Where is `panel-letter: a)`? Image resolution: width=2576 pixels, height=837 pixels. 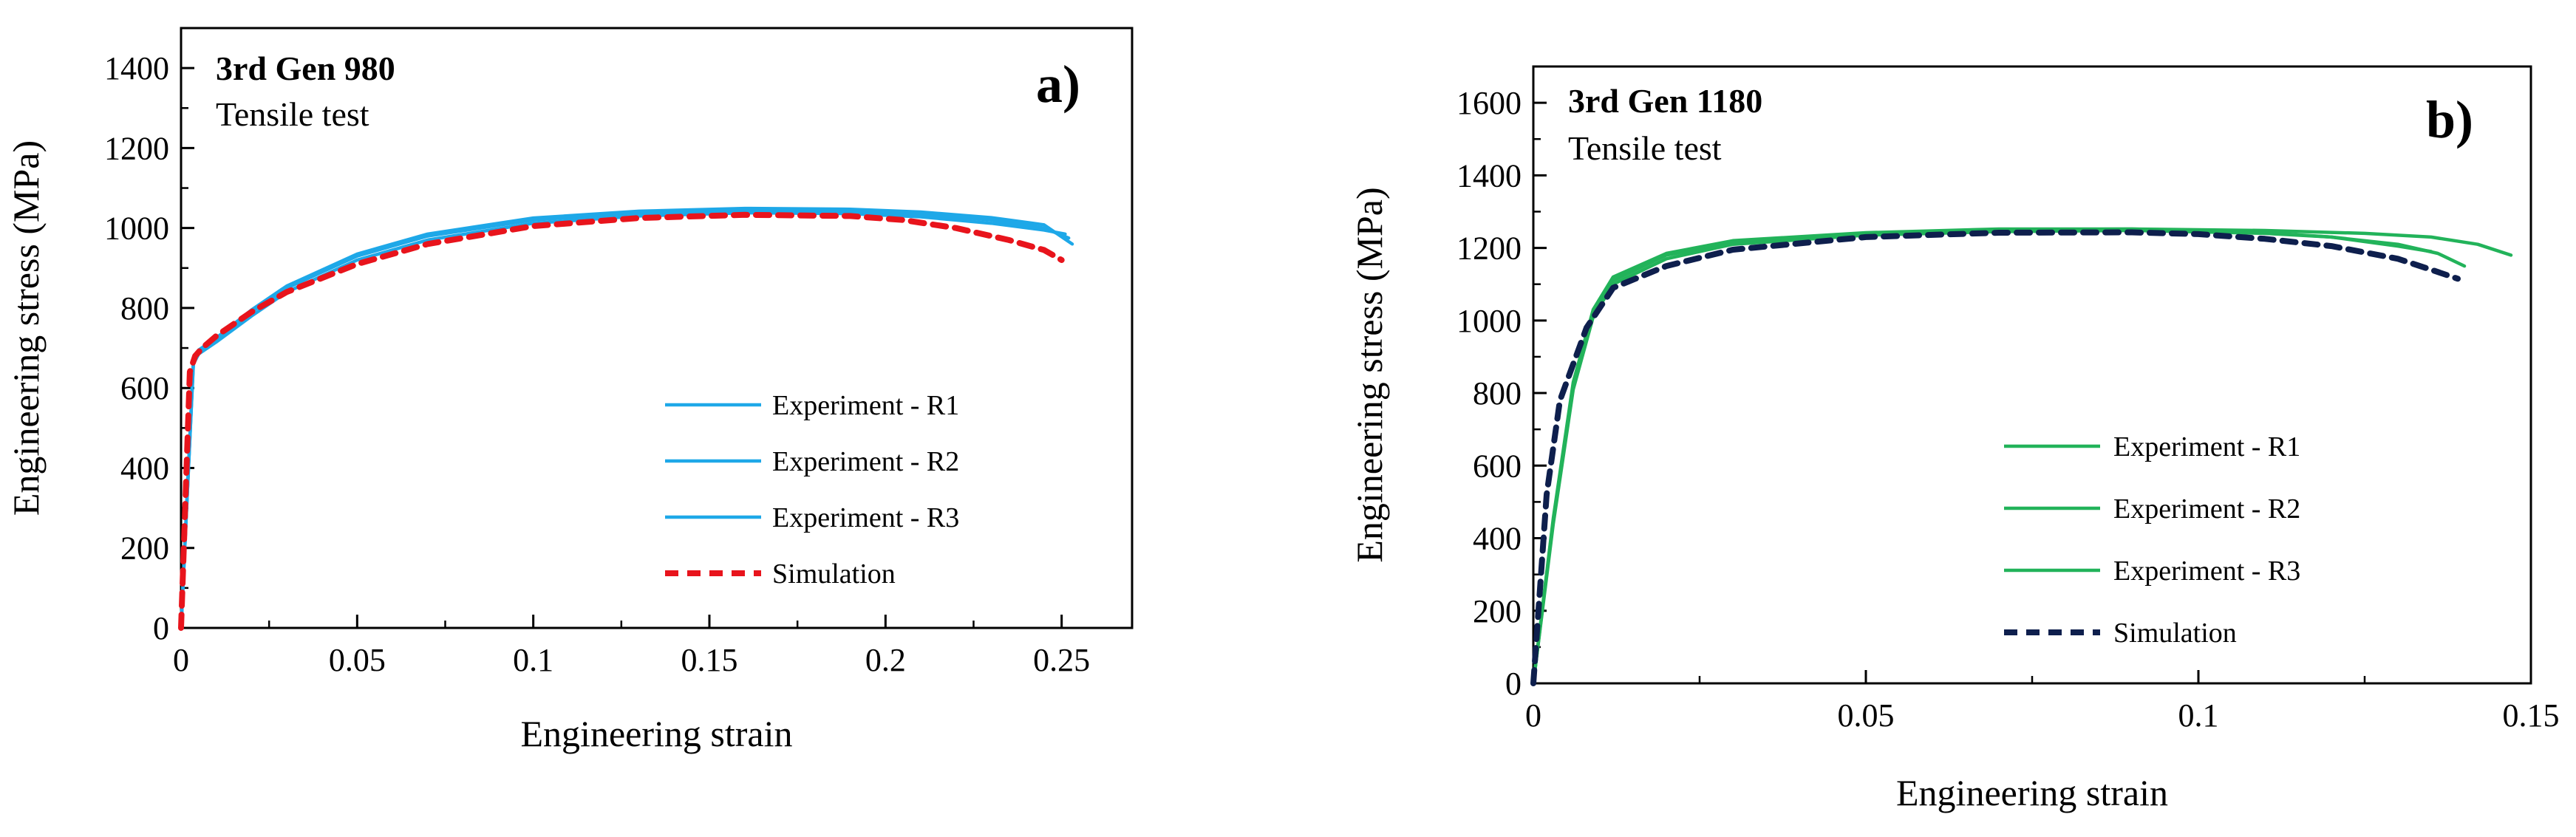
panel-letter: a) is located at coordinates (1058, 84).